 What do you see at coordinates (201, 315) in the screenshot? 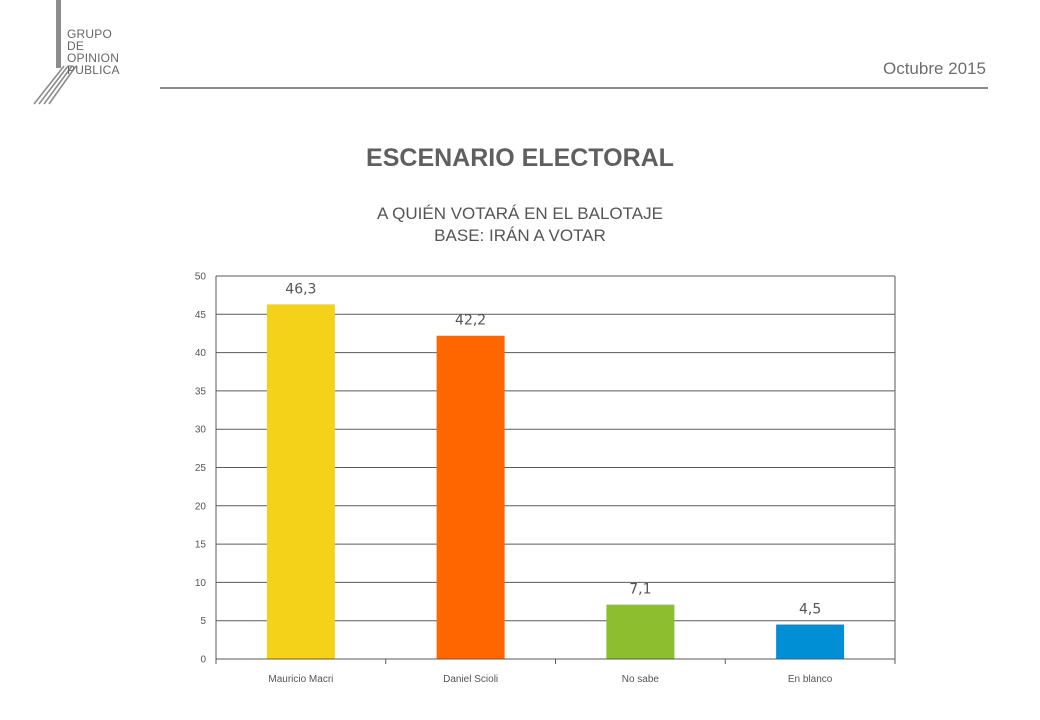
I see `y-tick-label: 45` at bounding box center [201, 315].